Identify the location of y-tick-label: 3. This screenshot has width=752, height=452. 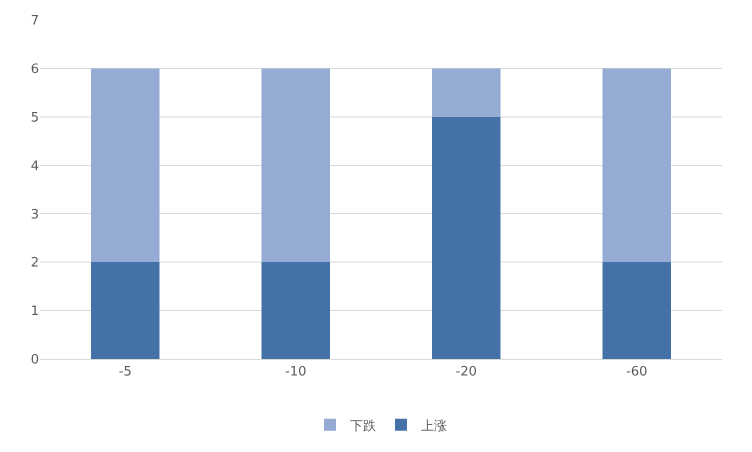
(34, 214).